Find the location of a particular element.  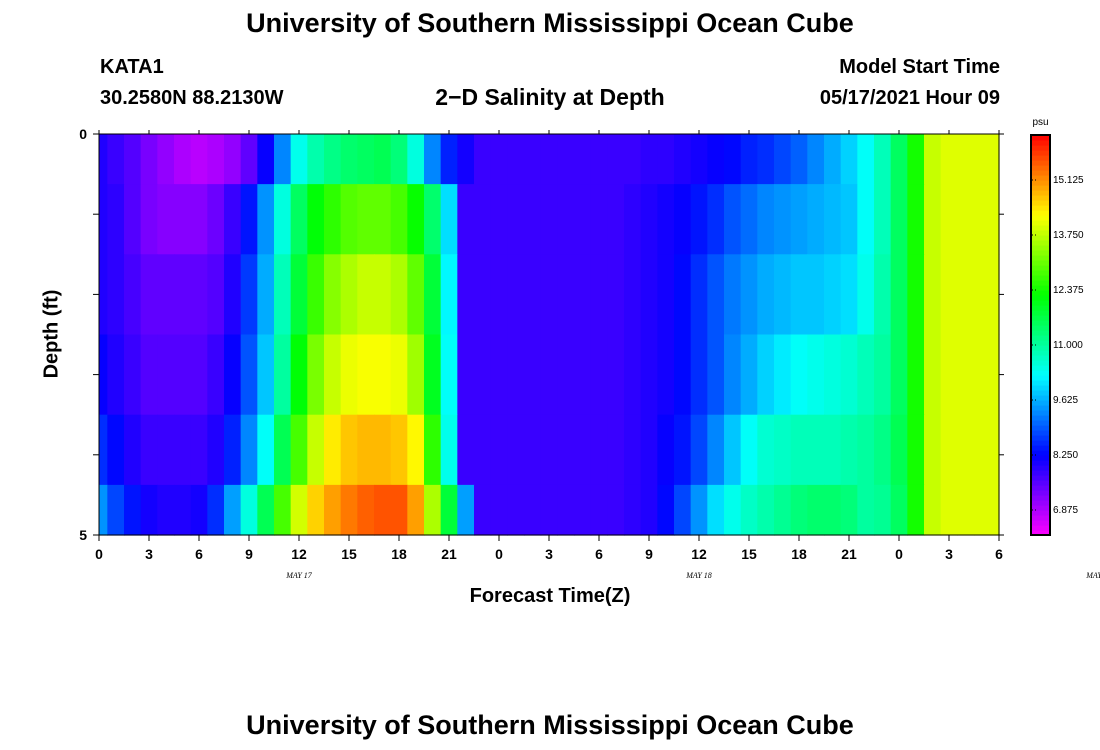

x-tick-label: 18 is located at coordinates (799, 554).